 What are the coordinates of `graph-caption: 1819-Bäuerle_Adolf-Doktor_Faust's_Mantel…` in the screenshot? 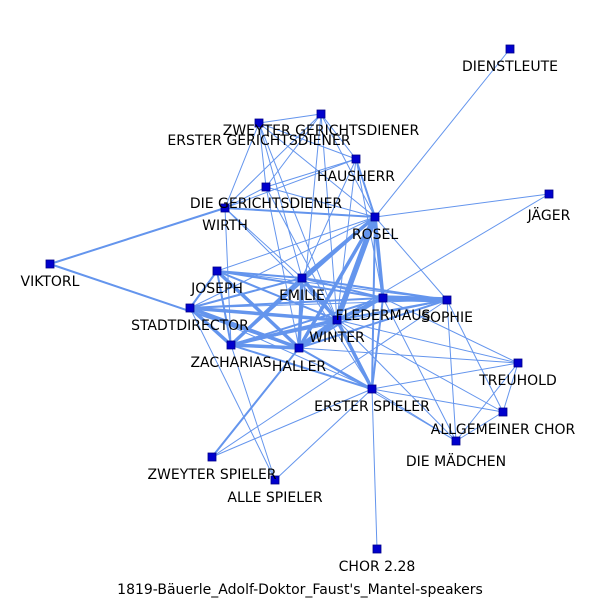 It's located at (300, 590).